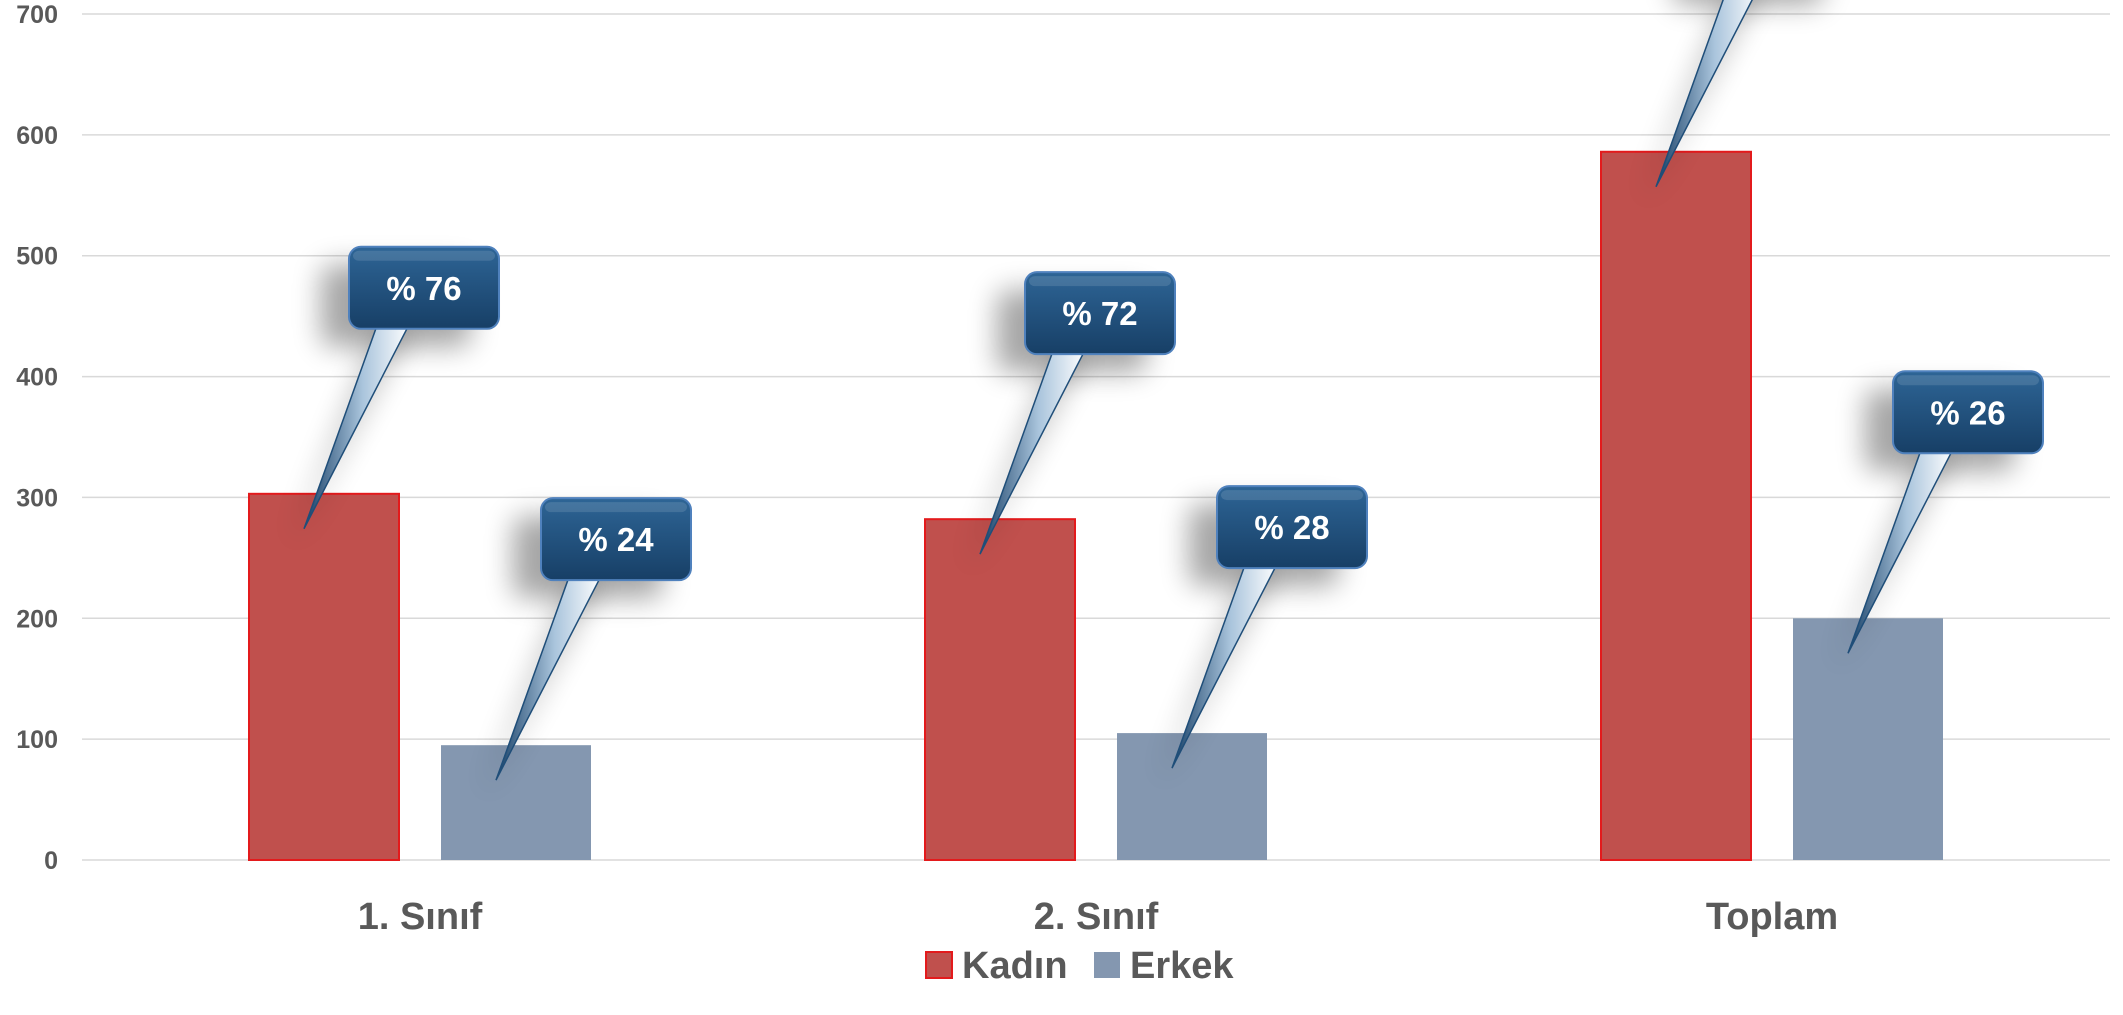 The image size is (2123, 1015). What do you see at coordinates (1071, 422) in the screenshot?
I see `data-label-callout: % 72` at bounding box center [1071, 422].